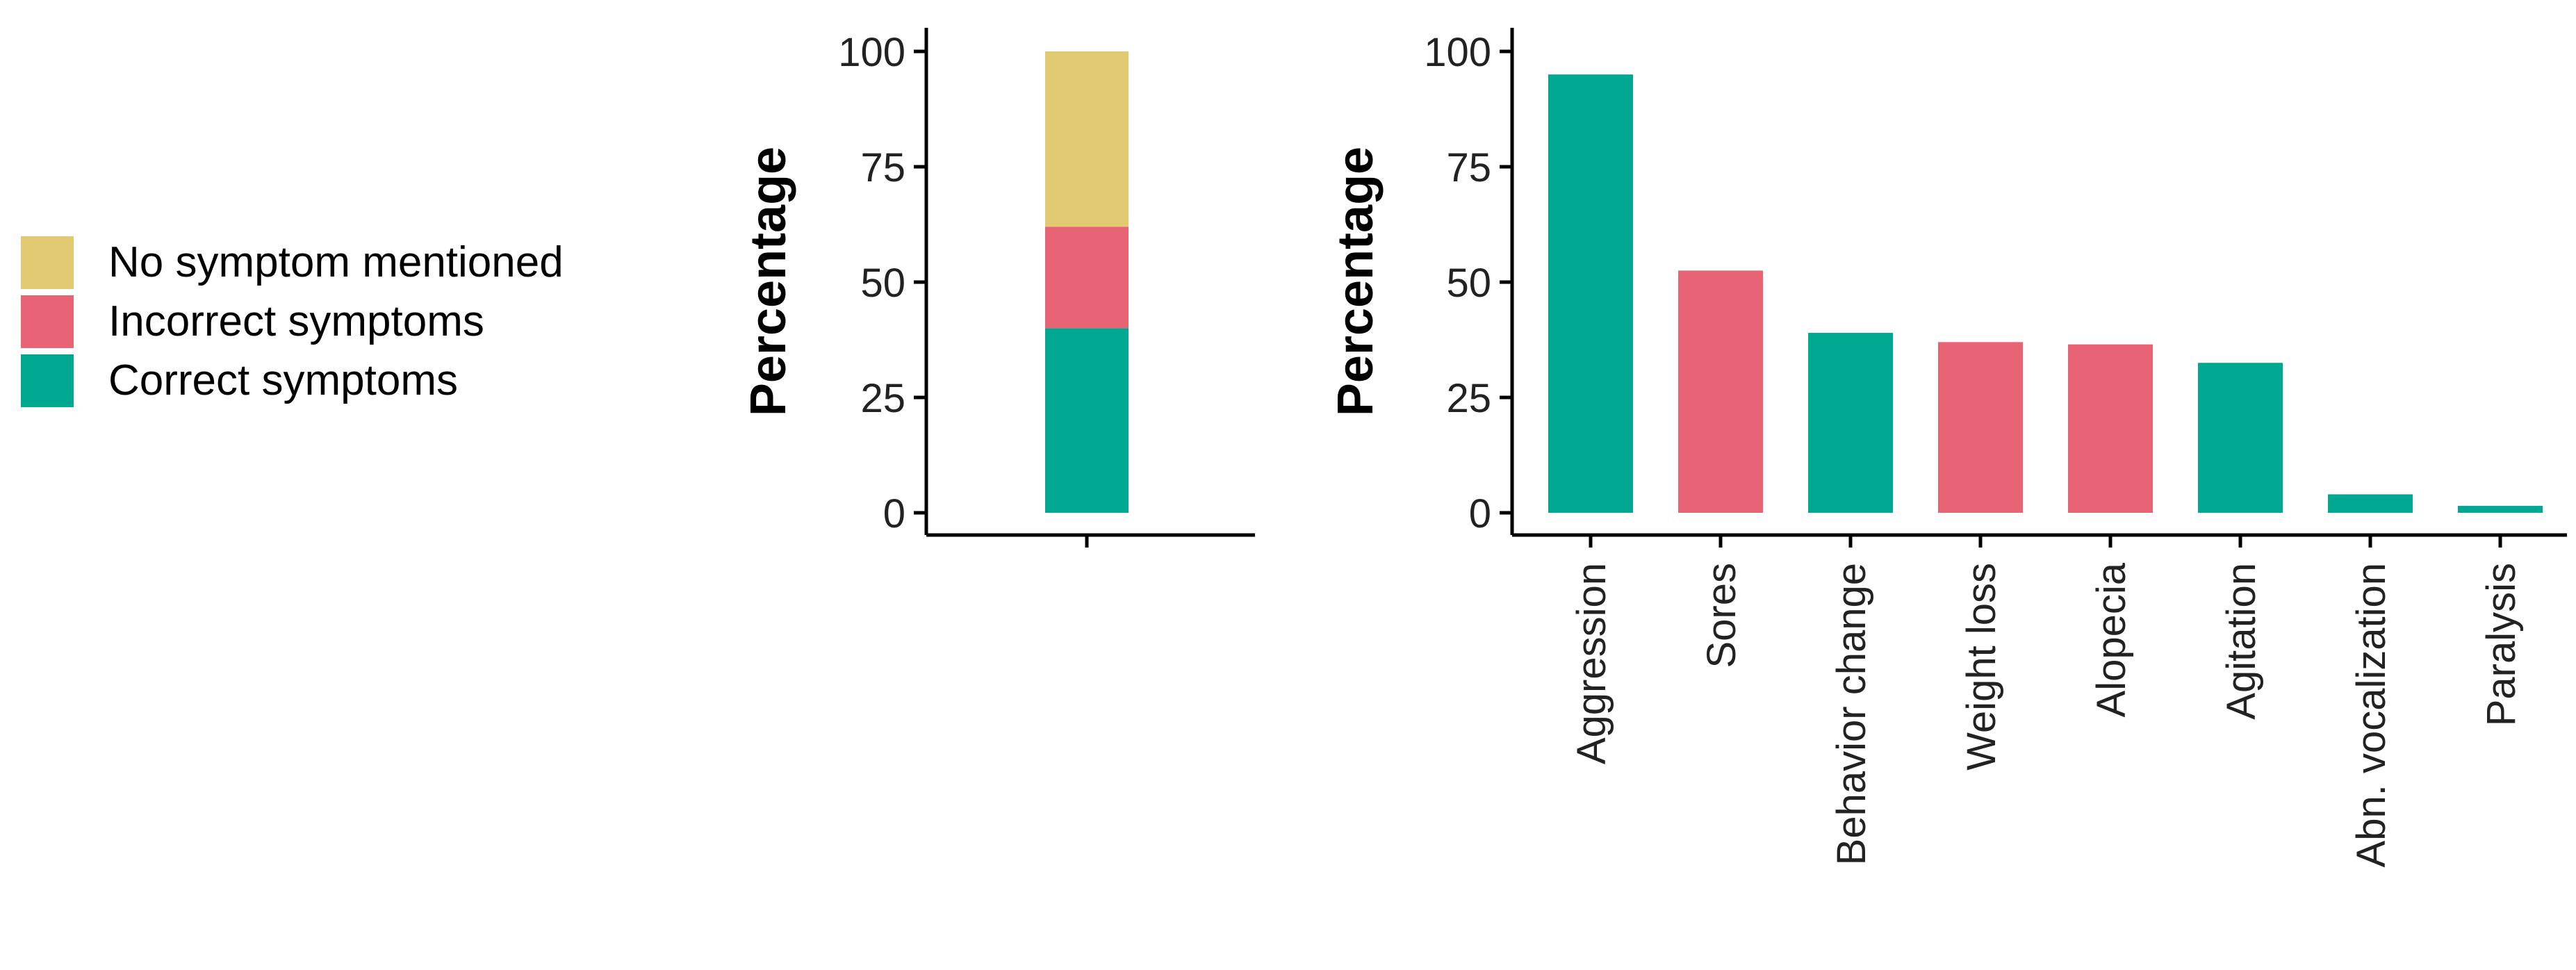 The height and width of the screenshot is (970, 2576). Describe the element at coordinates (871, 53) in the screenshot. I see `stack-y-tick-label-100: 100` at that location.